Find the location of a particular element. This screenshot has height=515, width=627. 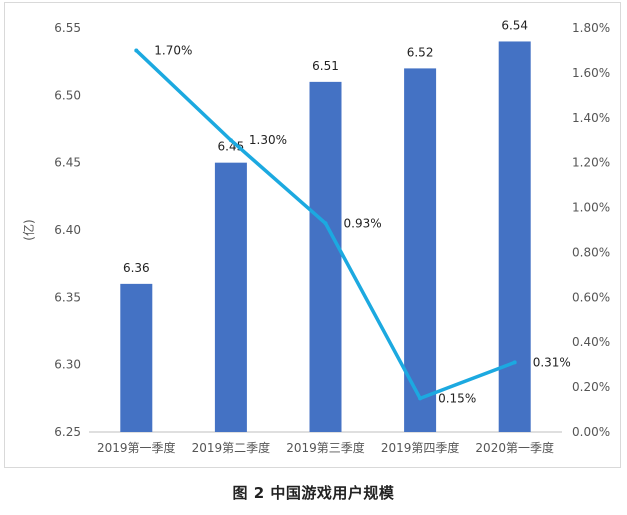

line-value-label: 0.31% is located at coordinates (552, 362).